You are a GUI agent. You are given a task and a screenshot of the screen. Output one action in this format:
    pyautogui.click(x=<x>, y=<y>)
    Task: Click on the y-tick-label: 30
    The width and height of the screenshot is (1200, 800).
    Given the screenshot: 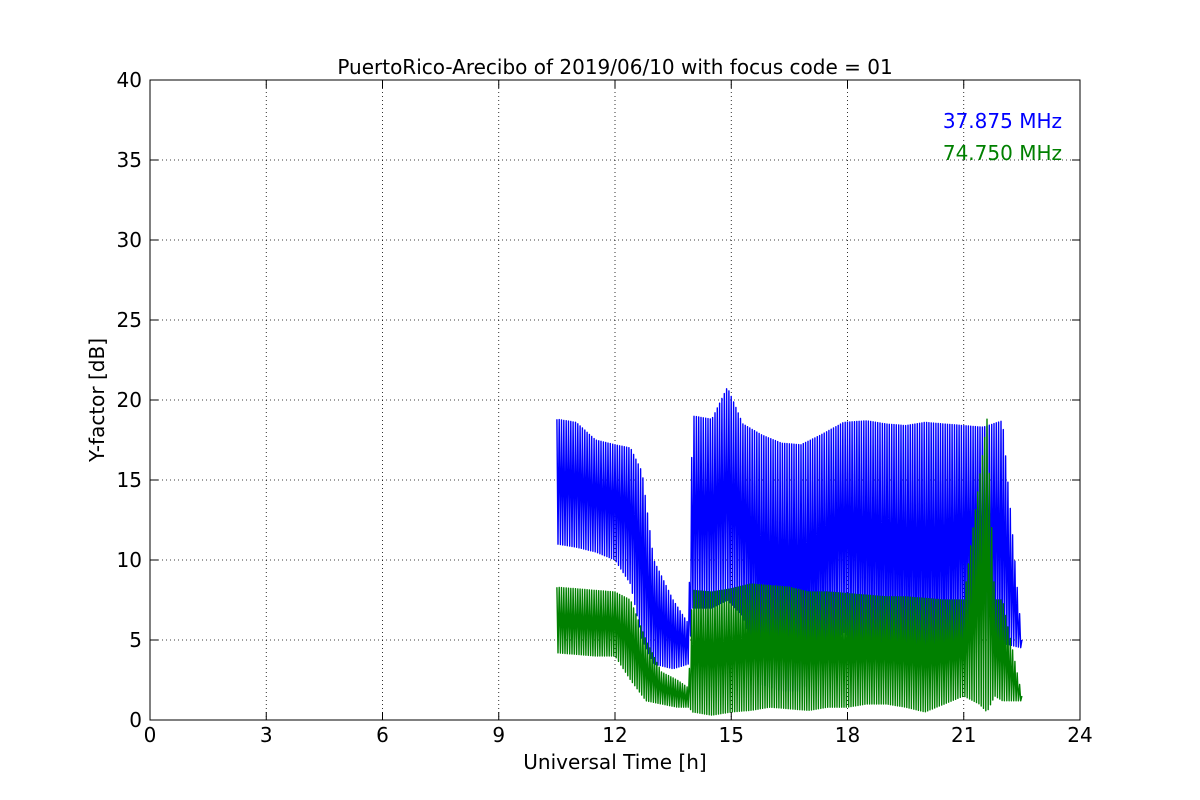 What is the action you would take?
    pyautogui.click(x=129, y=240)
    